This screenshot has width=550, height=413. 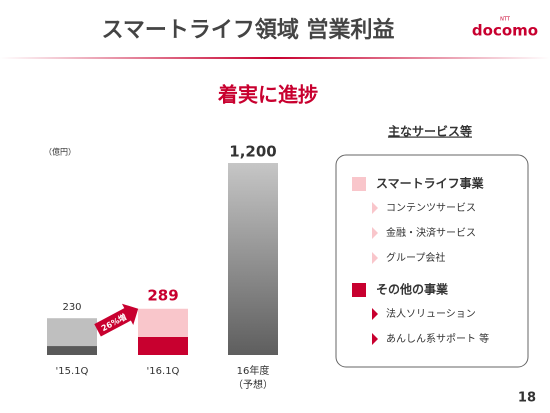 I want to click on arrow-shape, so click(x=116, y=320).